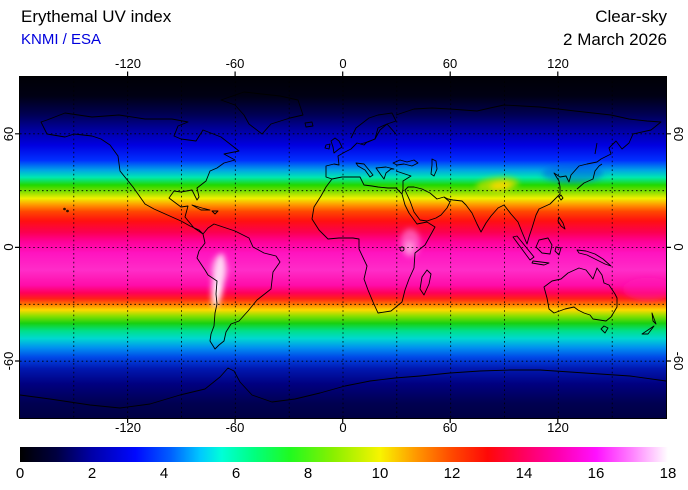 Image resolution: width=688 pixels, height=490 pixels. Describe the element at coordinates (558, 427) in the screenshot. I see `lon-tick-label-bottom: 120` at that location.